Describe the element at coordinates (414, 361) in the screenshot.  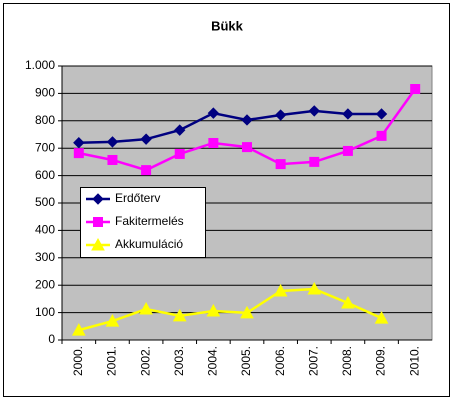
I see `x-tick-label: 2010.` at that location.